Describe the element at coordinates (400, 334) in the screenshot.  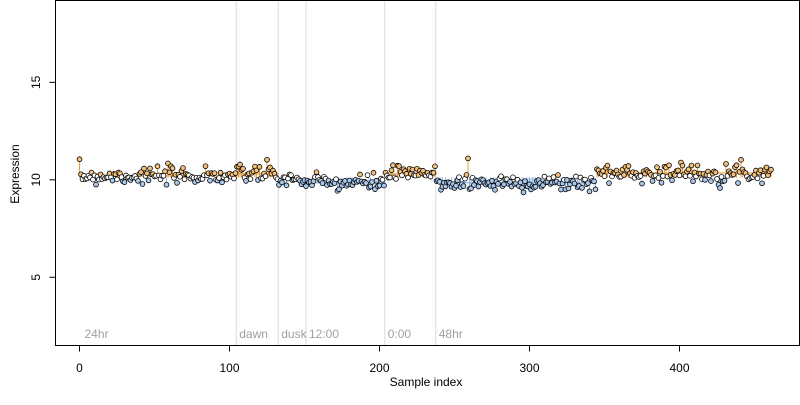
I see `annotation-label: 0:00` at that location.